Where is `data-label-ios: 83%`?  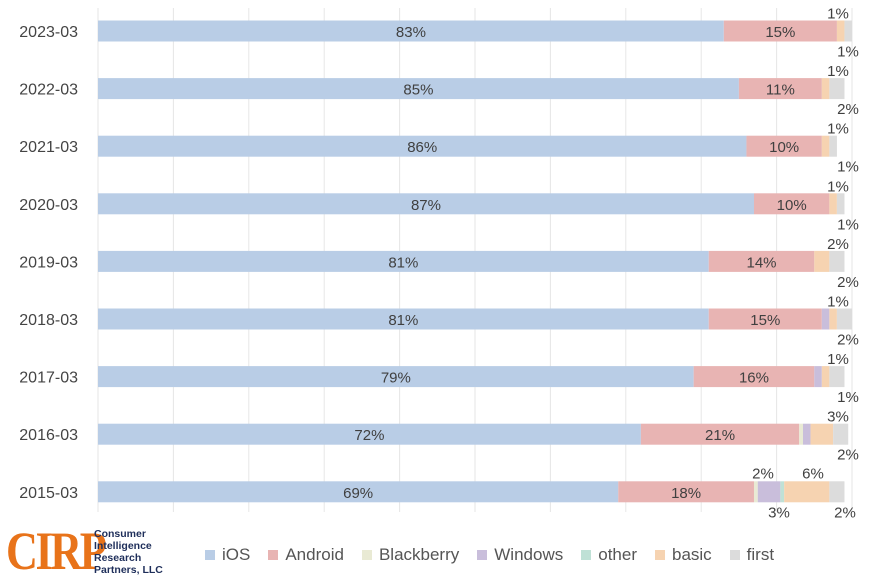
data-label-ios: 83% is located at coordinates (411, 32).